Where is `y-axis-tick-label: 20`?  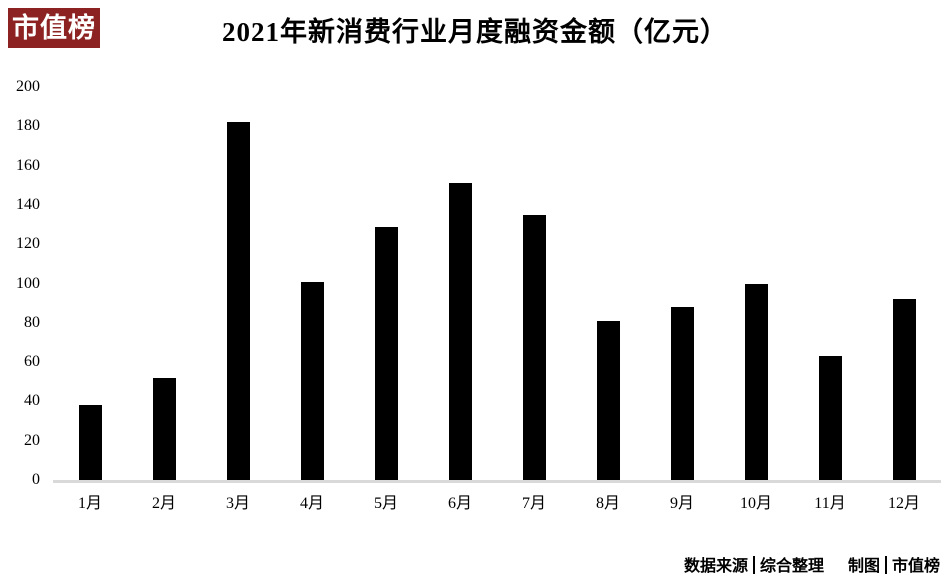 y-axis-tick-label: 20 is located at coordinates (32, 440).